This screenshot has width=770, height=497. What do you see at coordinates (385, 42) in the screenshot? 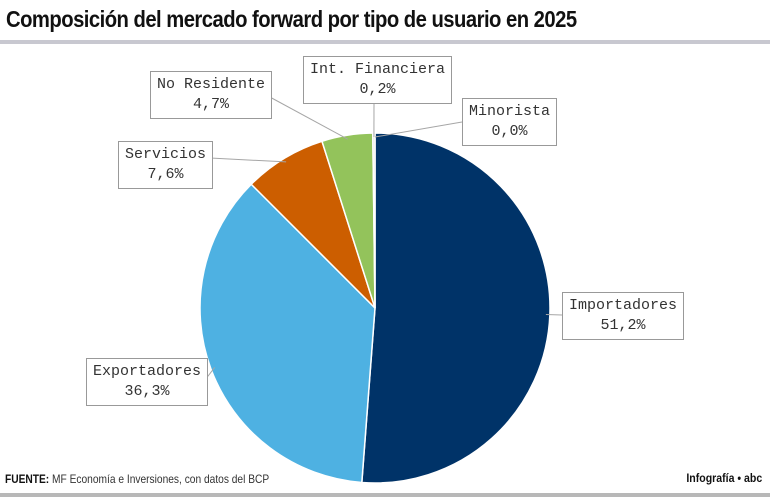
I see `title-divider` at bounding box center [385, 42].